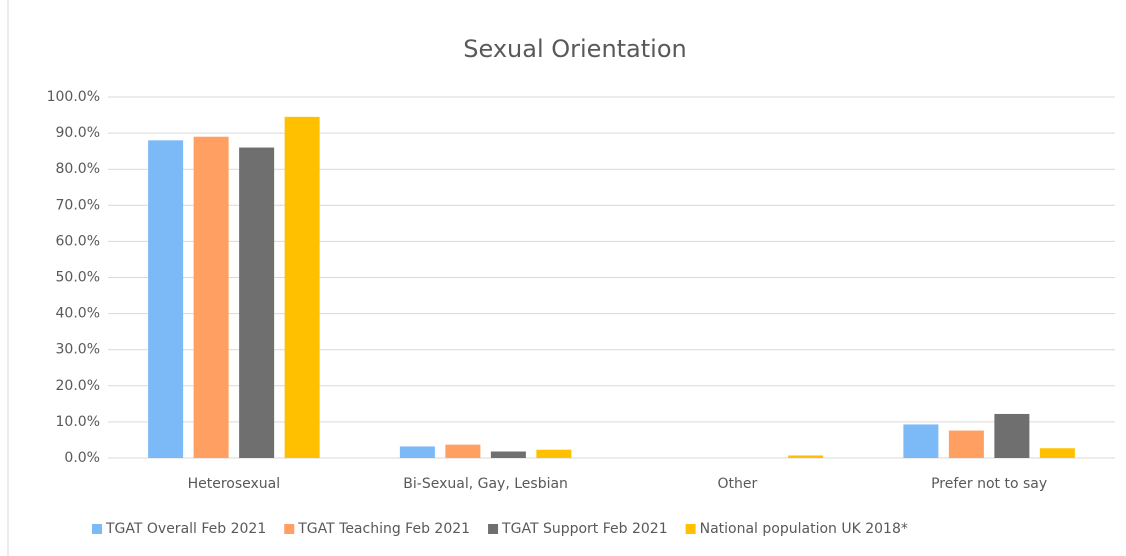  Describe the element at coordinates (575, 49) in the screenshot. I see `chart-title: Sexual Orientation` at that location.